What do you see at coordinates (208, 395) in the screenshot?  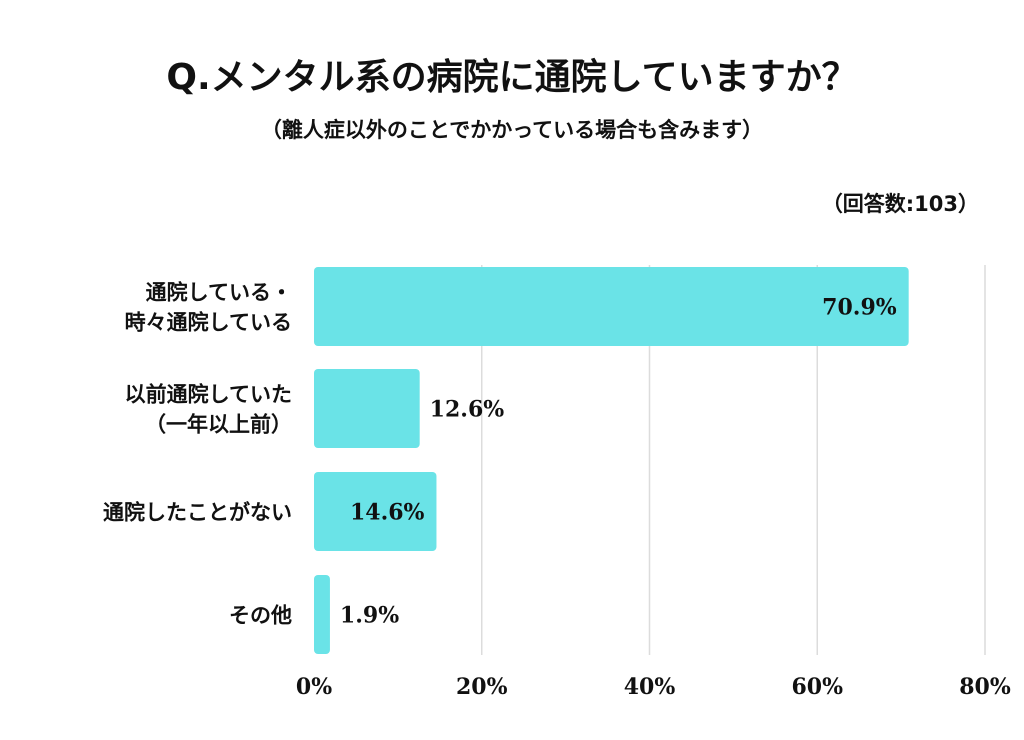 I see `category-label: 以前通院していた` at bounding box center [208, 395].